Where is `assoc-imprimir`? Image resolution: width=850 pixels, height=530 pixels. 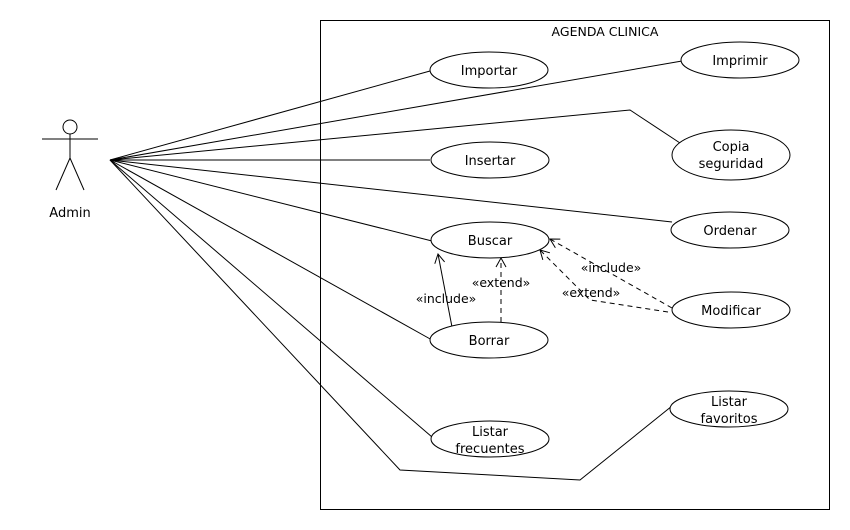 assoc-imprimir is located at coordinates (396, 110).